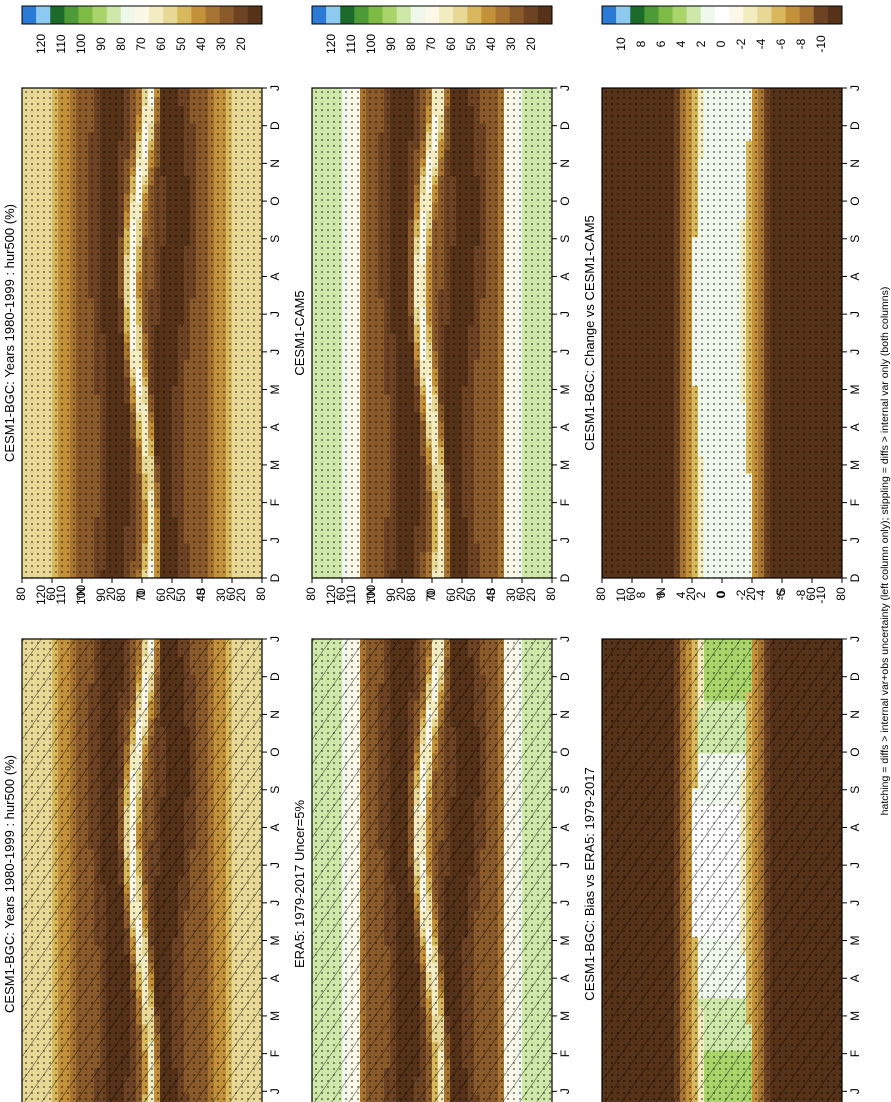 The width and height of the screenshot is (891, 1102). I want to click on hatching-overlay, so click(142, 870).